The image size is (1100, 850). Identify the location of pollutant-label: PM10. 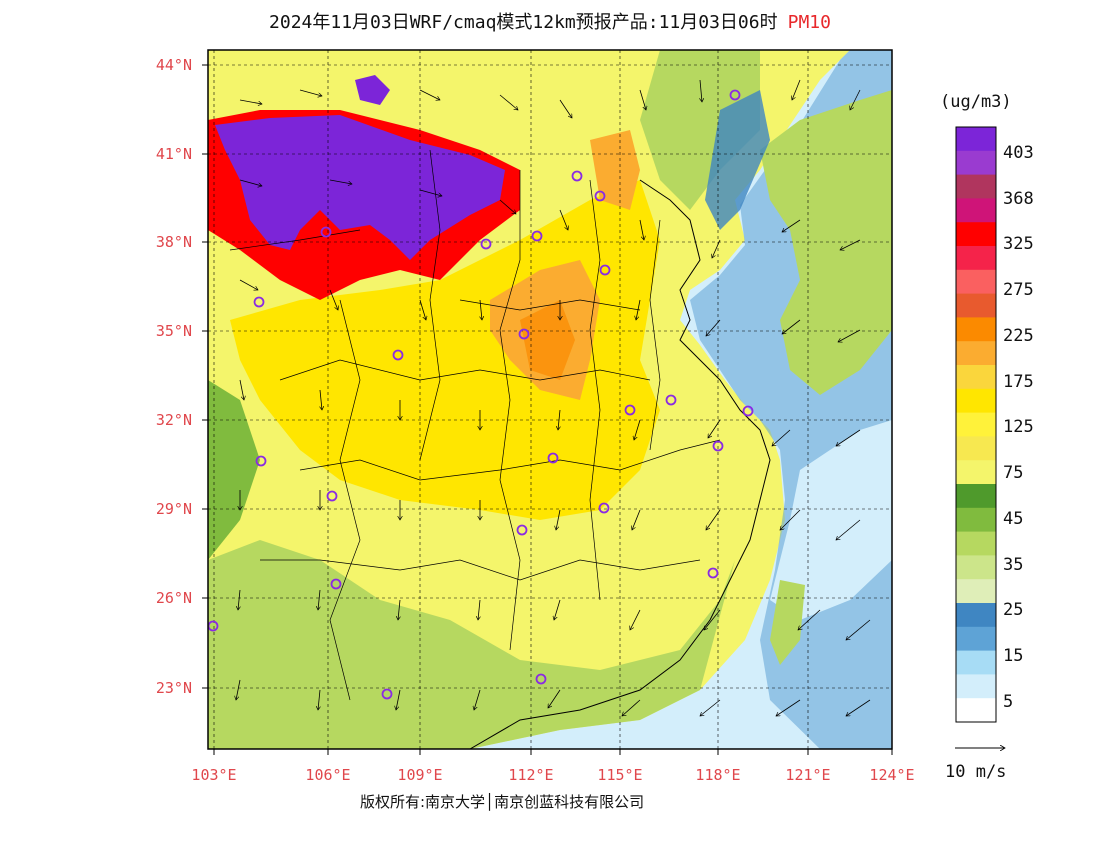
(809, 22).